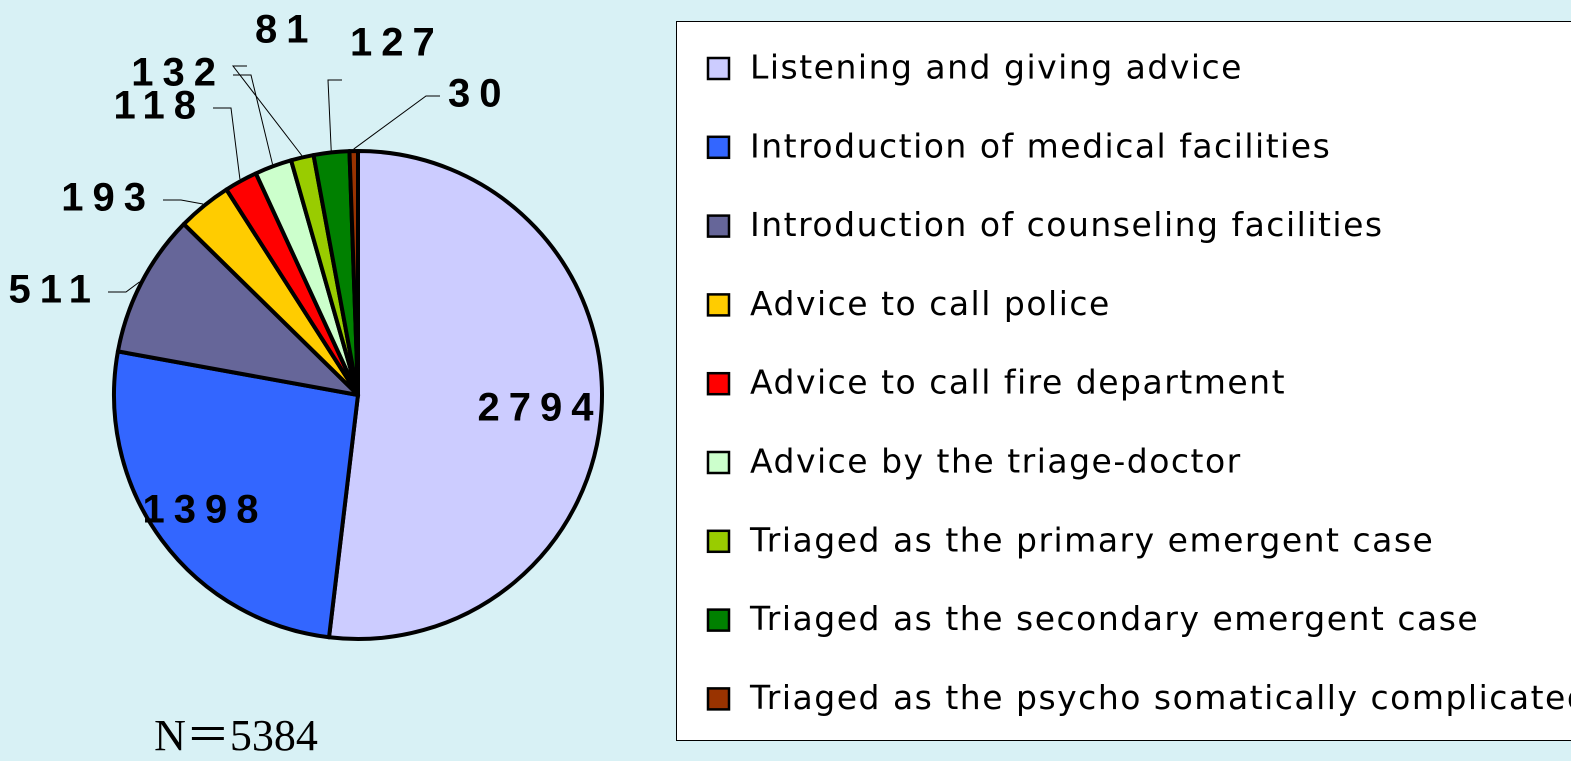  What do you see at coordinates (479, 94) in the screenshot?
I see `data-label: 30` at bounding box center [479, 94].